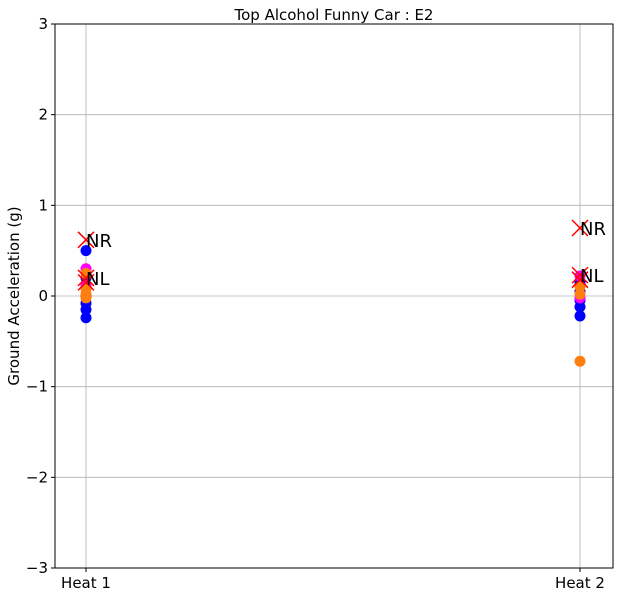 This screenshot has height=597, width=620. What do you see at coordinates (580, 583) in the screenshot?
I see `x-tick-label: Heat 2` at bounding box center [580, 583].